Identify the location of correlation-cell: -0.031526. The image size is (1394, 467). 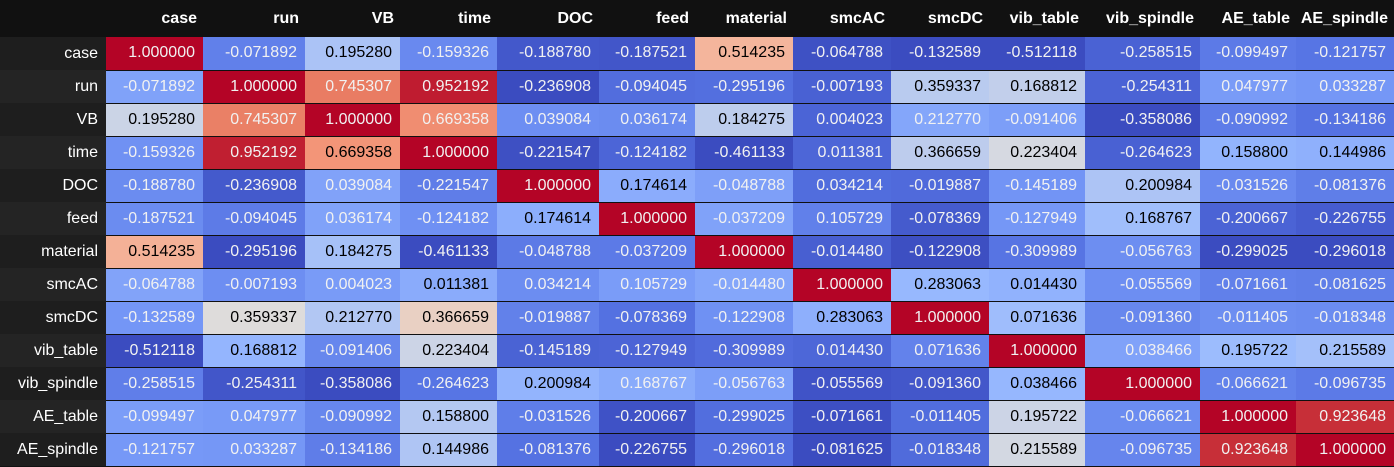
(1248, 186).